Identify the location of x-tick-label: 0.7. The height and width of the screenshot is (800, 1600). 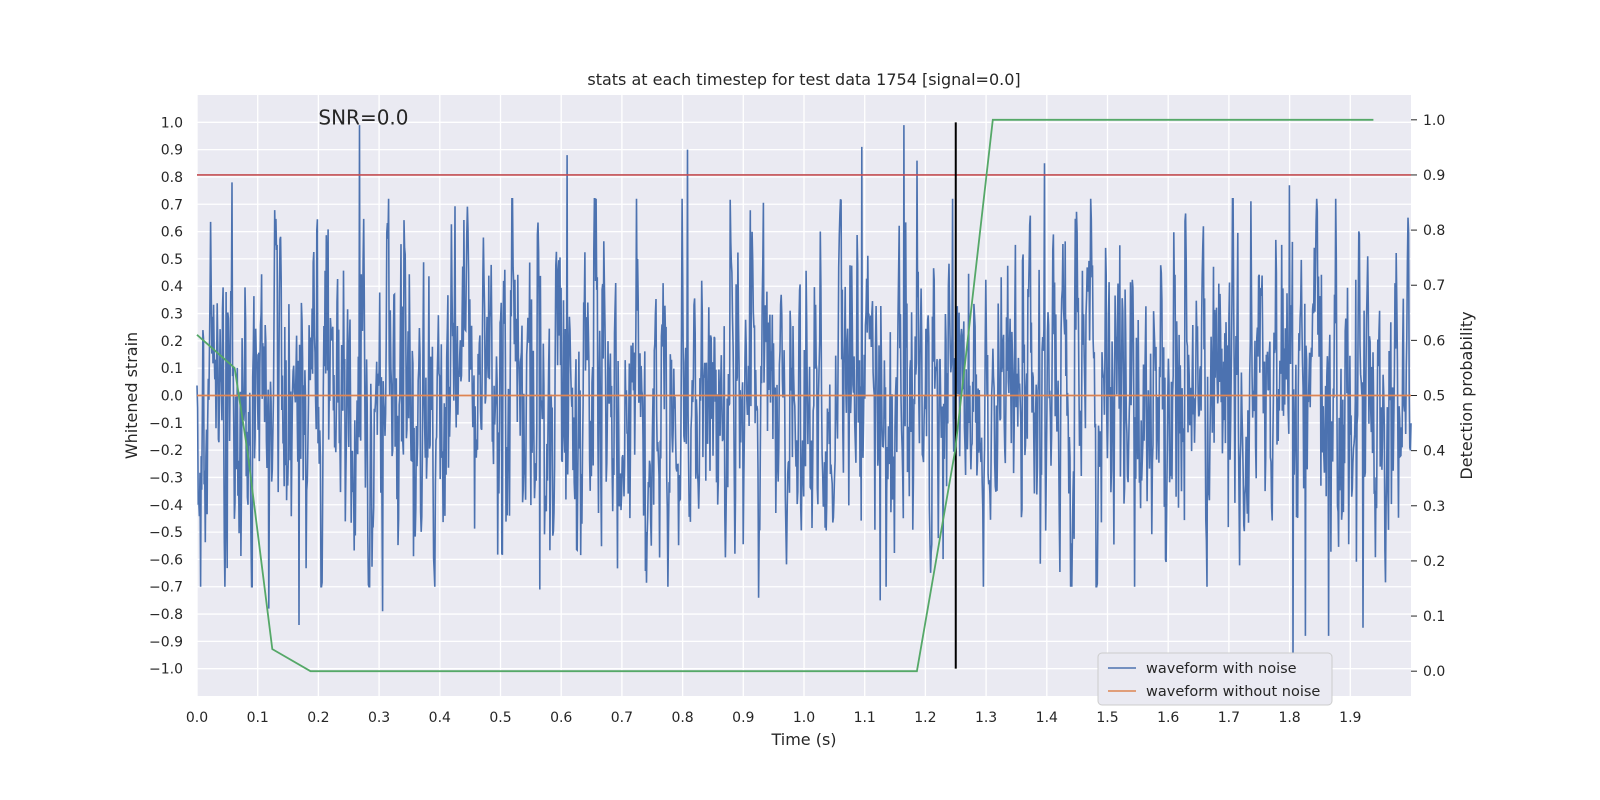
(622, 718).